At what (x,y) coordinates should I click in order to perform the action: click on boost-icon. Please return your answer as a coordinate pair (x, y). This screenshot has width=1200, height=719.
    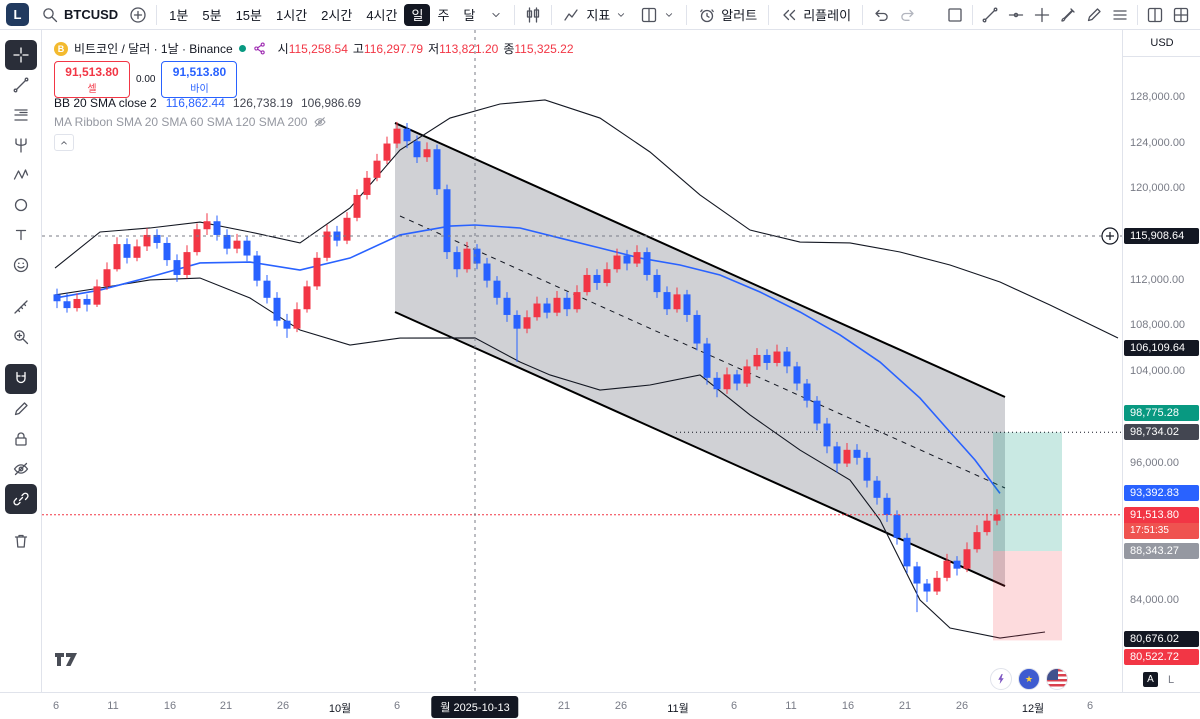
    Looking at the image, I should click on (1001, 679).